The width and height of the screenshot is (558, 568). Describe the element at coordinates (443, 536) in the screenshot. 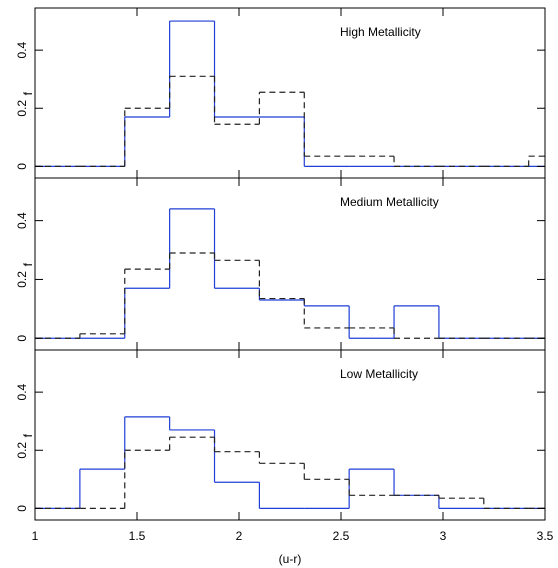

I see `x-tick-label: 3` at that location.